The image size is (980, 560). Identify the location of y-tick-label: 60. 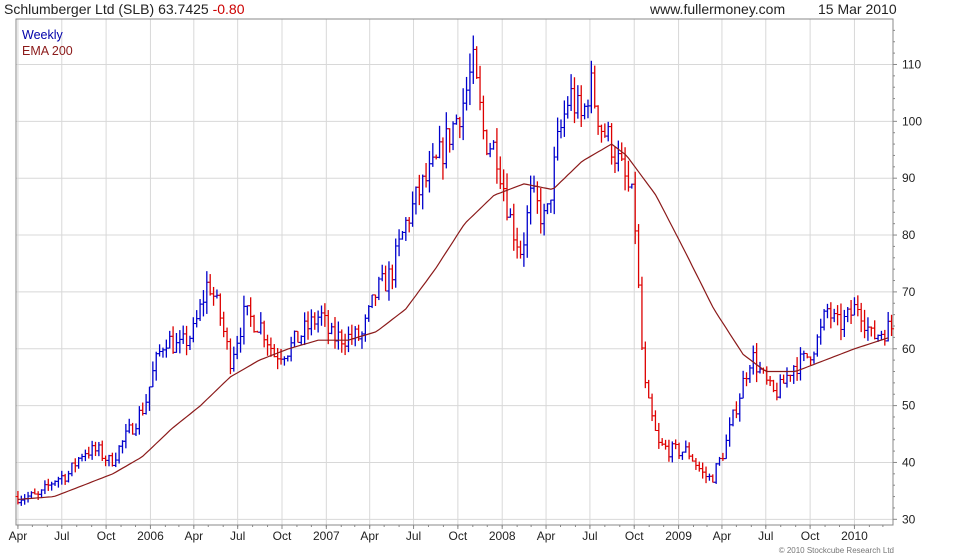
(909, 349).